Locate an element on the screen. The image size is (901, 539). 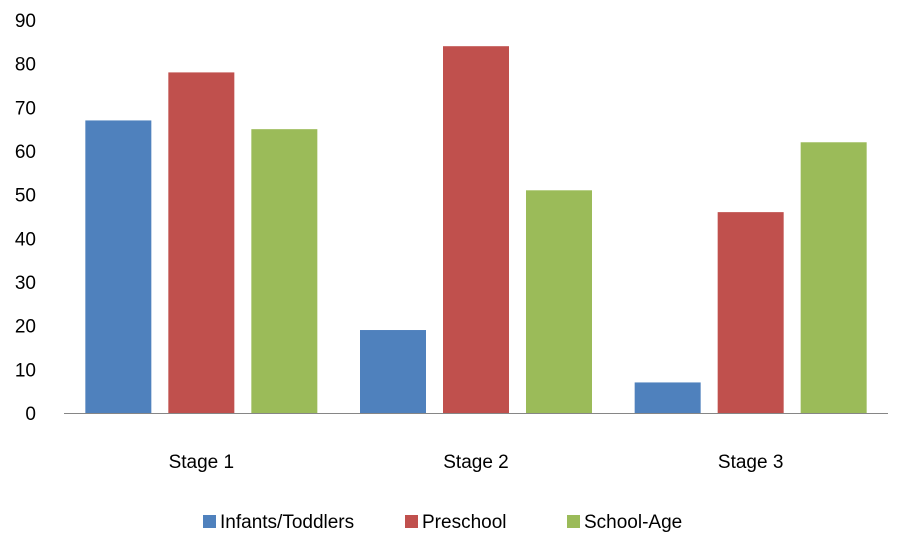
y-tick-label: 0 is located at coordinates (30, 414).